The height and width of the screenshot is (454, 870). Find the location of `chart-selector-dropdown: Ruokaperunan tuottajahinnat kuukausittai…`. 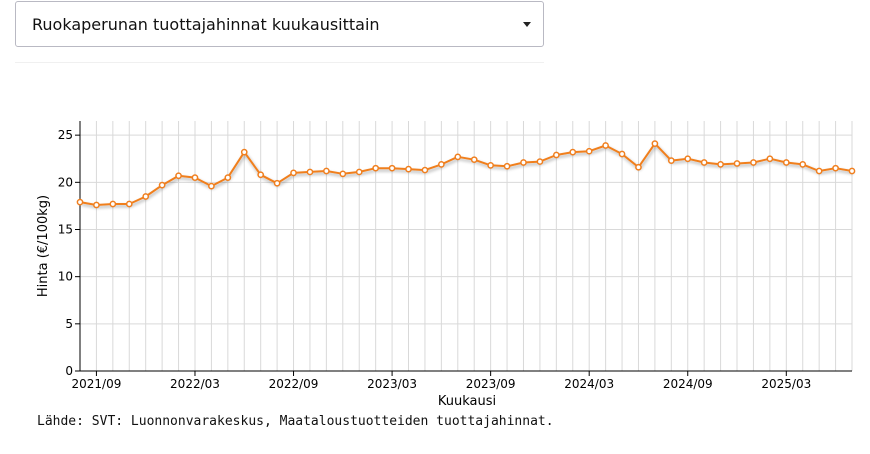

chart-selector-dropdown: Ruokaperunan tuottajahinnat kuukausittai… is located at coordinates (279, 24).